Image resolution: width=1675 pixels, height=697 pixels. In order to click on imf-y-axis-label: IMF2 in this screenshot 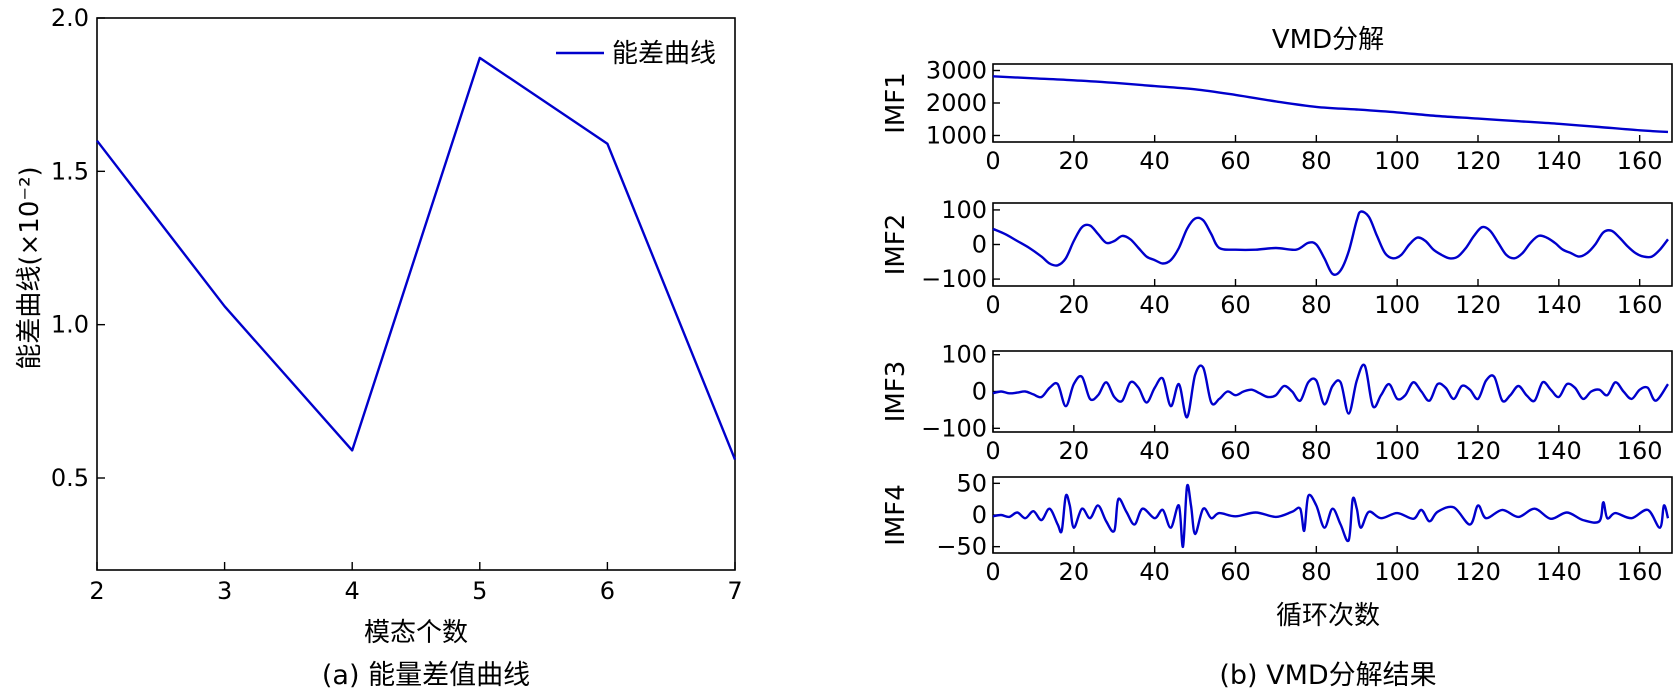, I will do `click(896, 245)`.